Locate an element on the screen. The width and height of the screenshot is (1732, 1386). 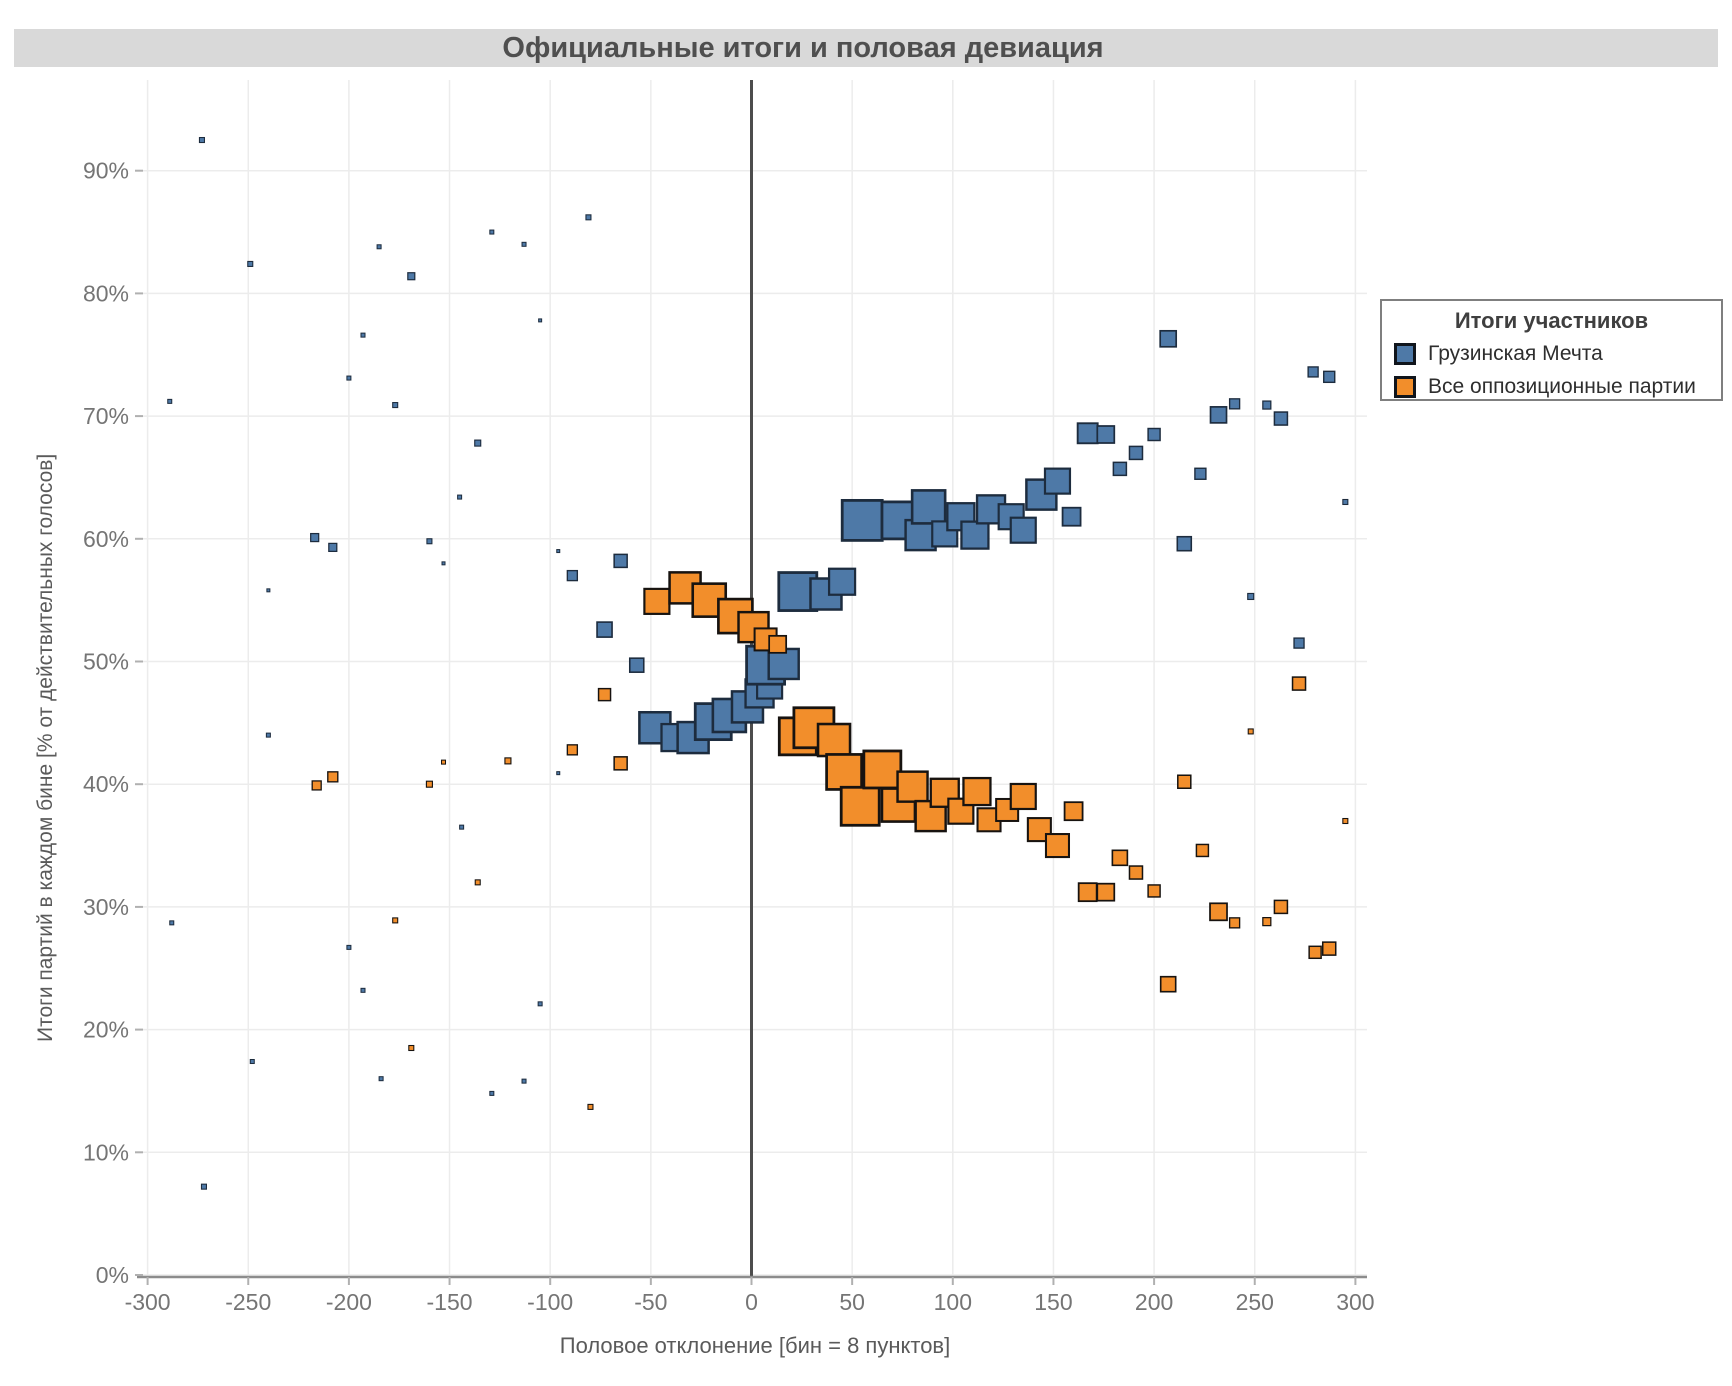
legend-label-opposition: Все оппозиционные партии is located at coordinates (1562, 386).